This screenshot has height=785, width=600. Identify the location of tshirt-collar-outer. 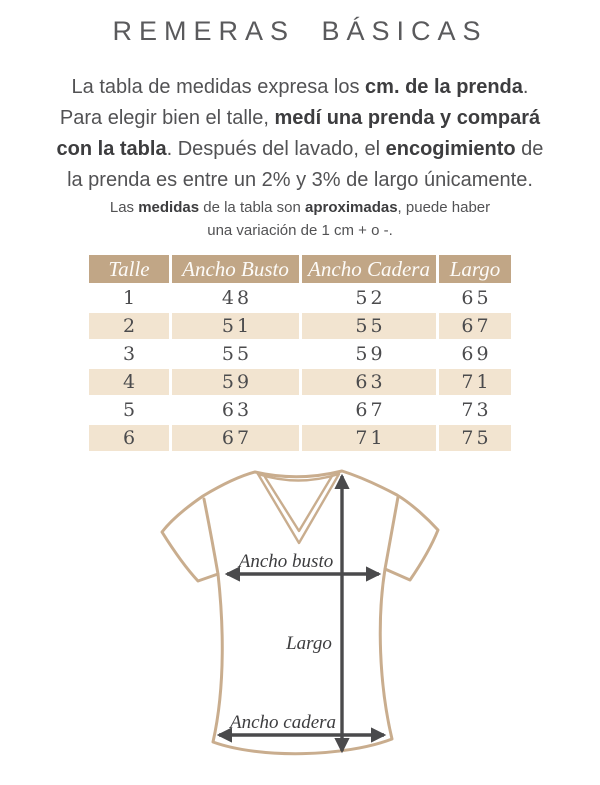
(298, 508).